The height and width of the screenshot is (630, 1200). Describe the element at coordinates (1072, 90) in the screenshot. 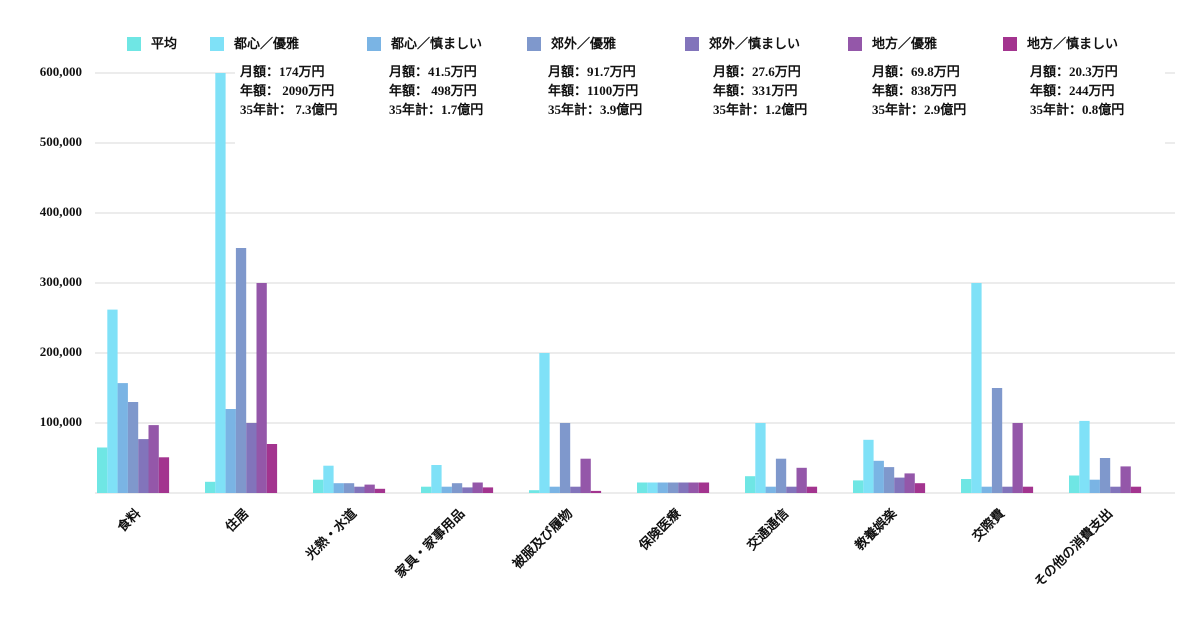

I see `annotation: 年額：244万円` at that location.